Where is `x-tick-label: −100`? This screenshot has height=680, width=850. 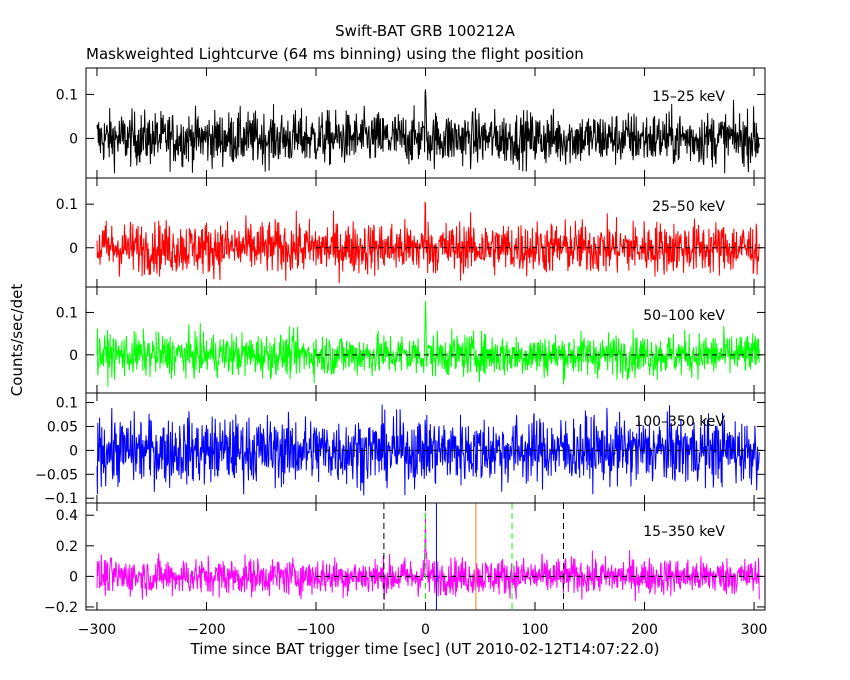 x-tick-label: −100 is located at coordinates (316, 630).